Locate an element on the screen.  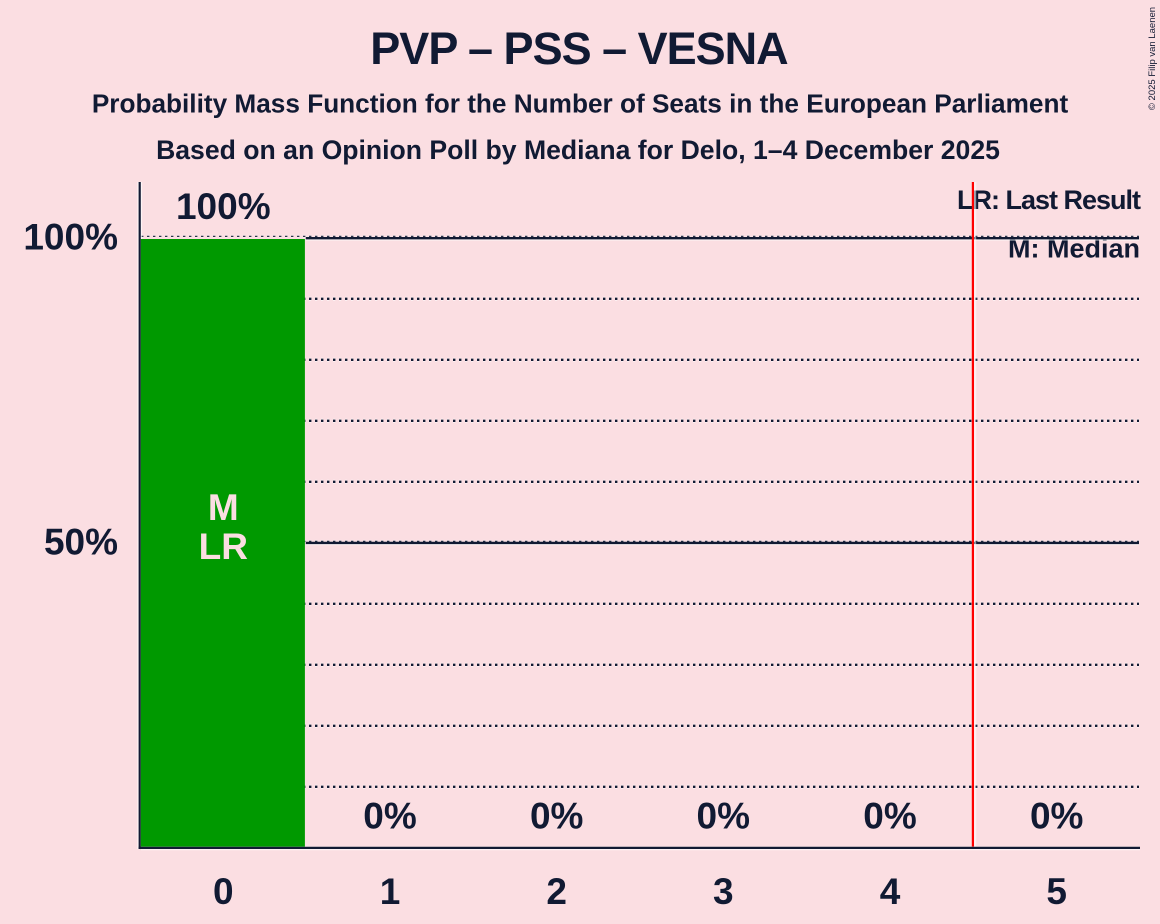
svg-text: LR is located at coordinates (223, 546).